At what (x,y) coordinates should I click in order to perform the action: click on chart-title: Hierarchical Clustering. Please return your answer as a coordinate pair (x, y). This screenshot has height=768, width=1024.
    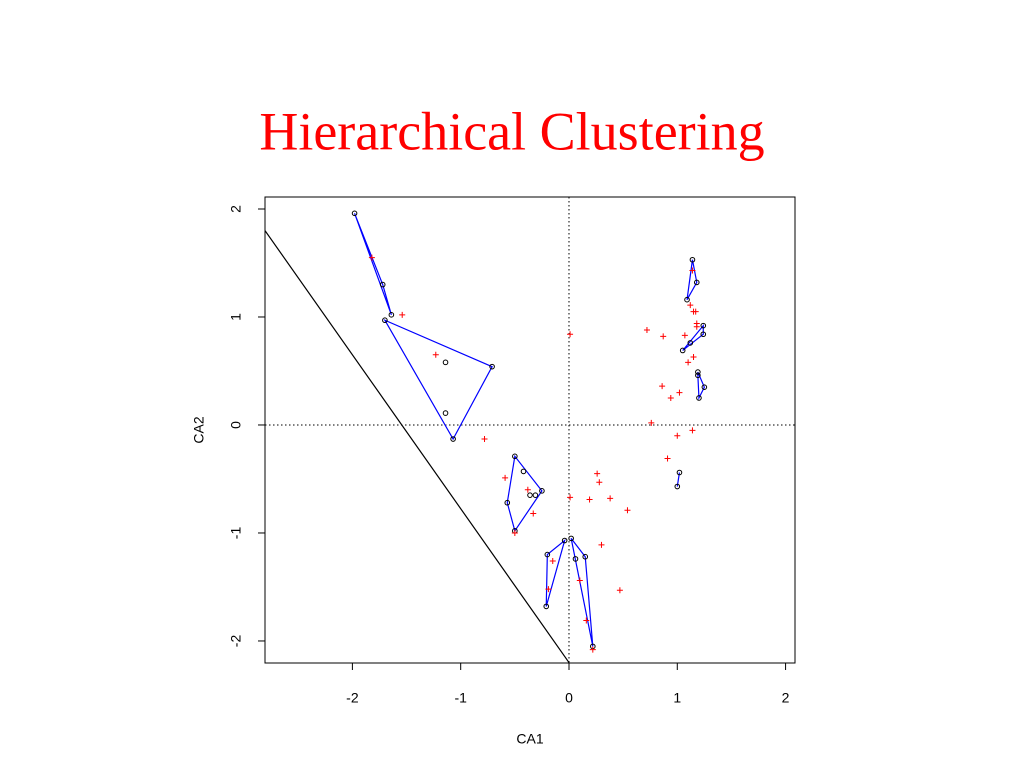
    Looking at the image, I should click on (511, 131).